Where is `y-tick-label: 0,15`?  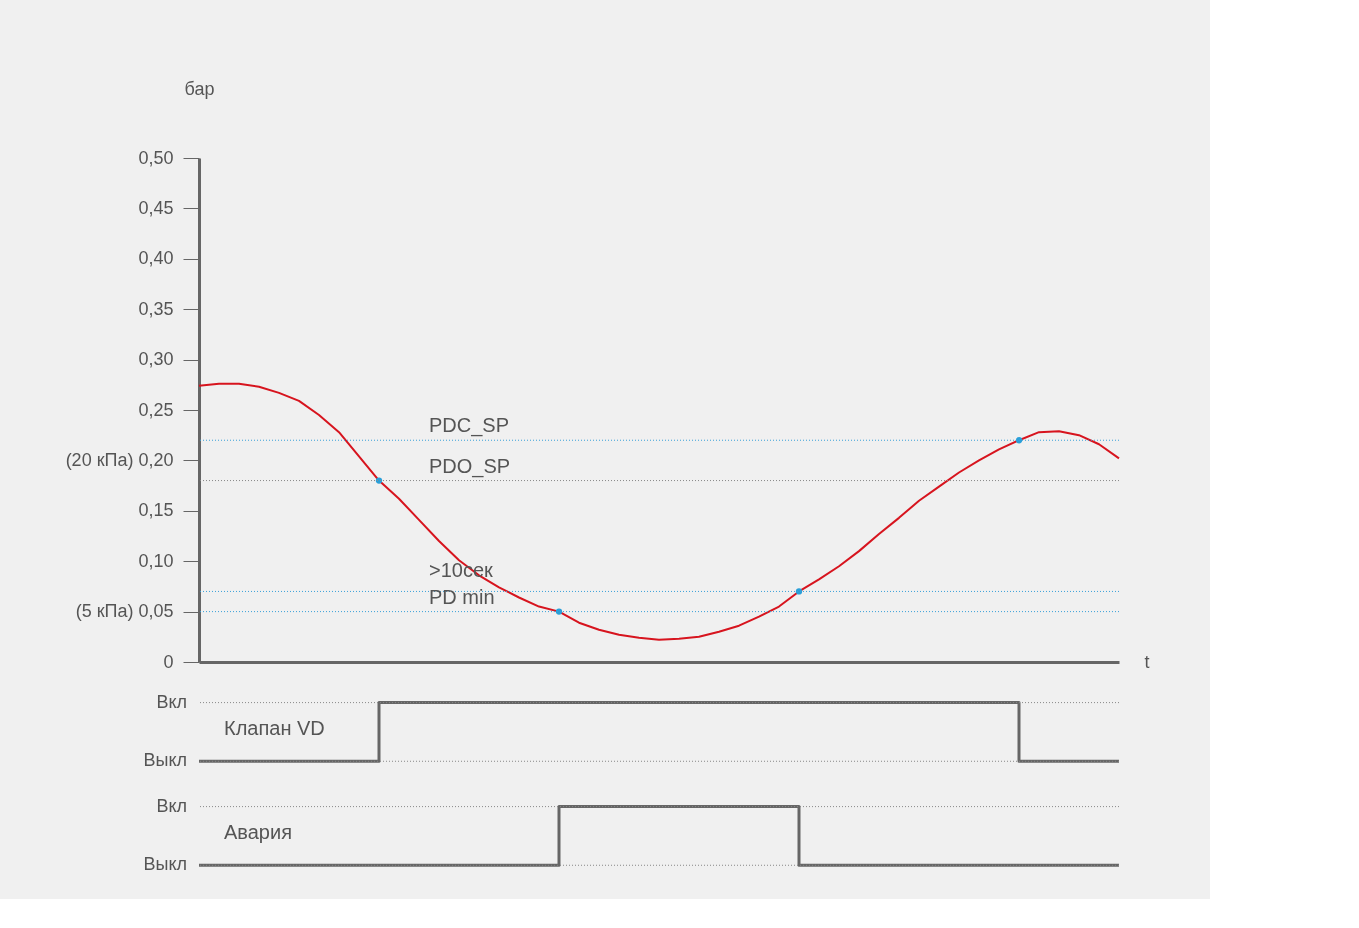
y-tick-label: 0,15 is located at coordinates (156, 510).